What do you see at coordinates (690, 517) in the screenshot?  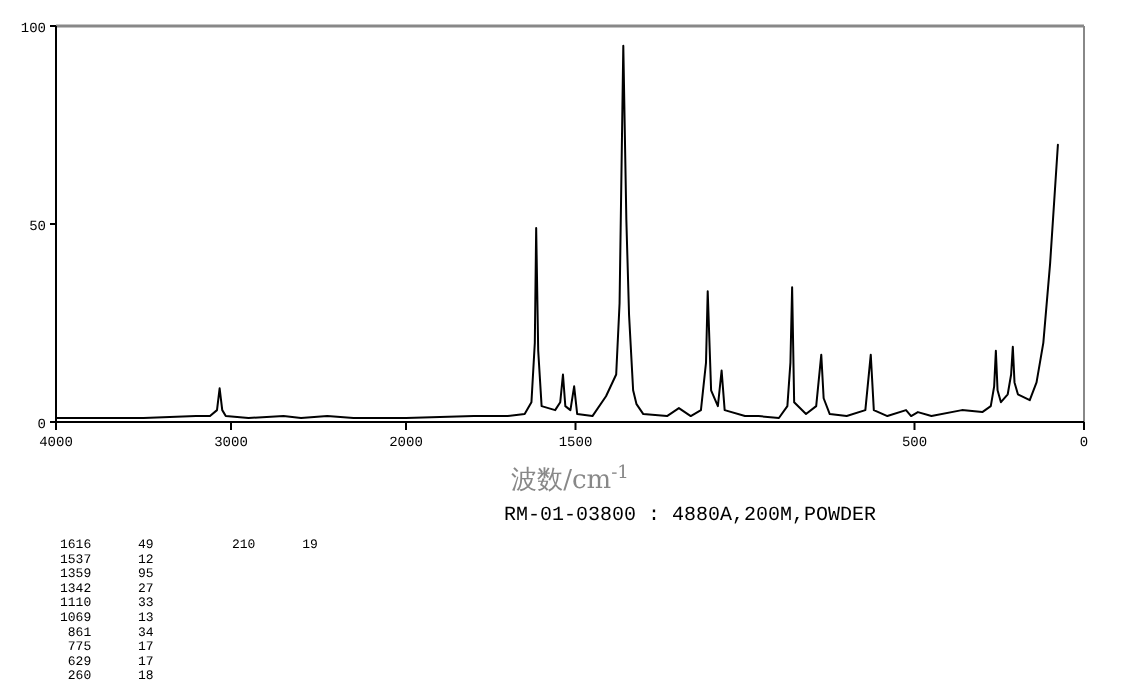 I see `text: RM-01-03800 : 4880A,200M,POWDER` at bounding box center [690, 517].